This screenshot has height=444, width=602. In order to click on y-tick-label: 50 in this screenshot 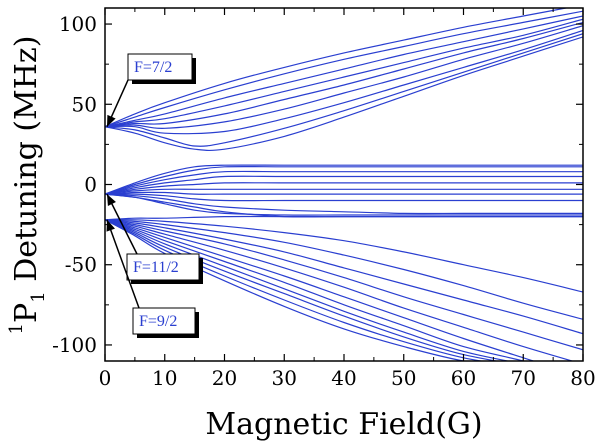, I will do `click(84, 104)`.